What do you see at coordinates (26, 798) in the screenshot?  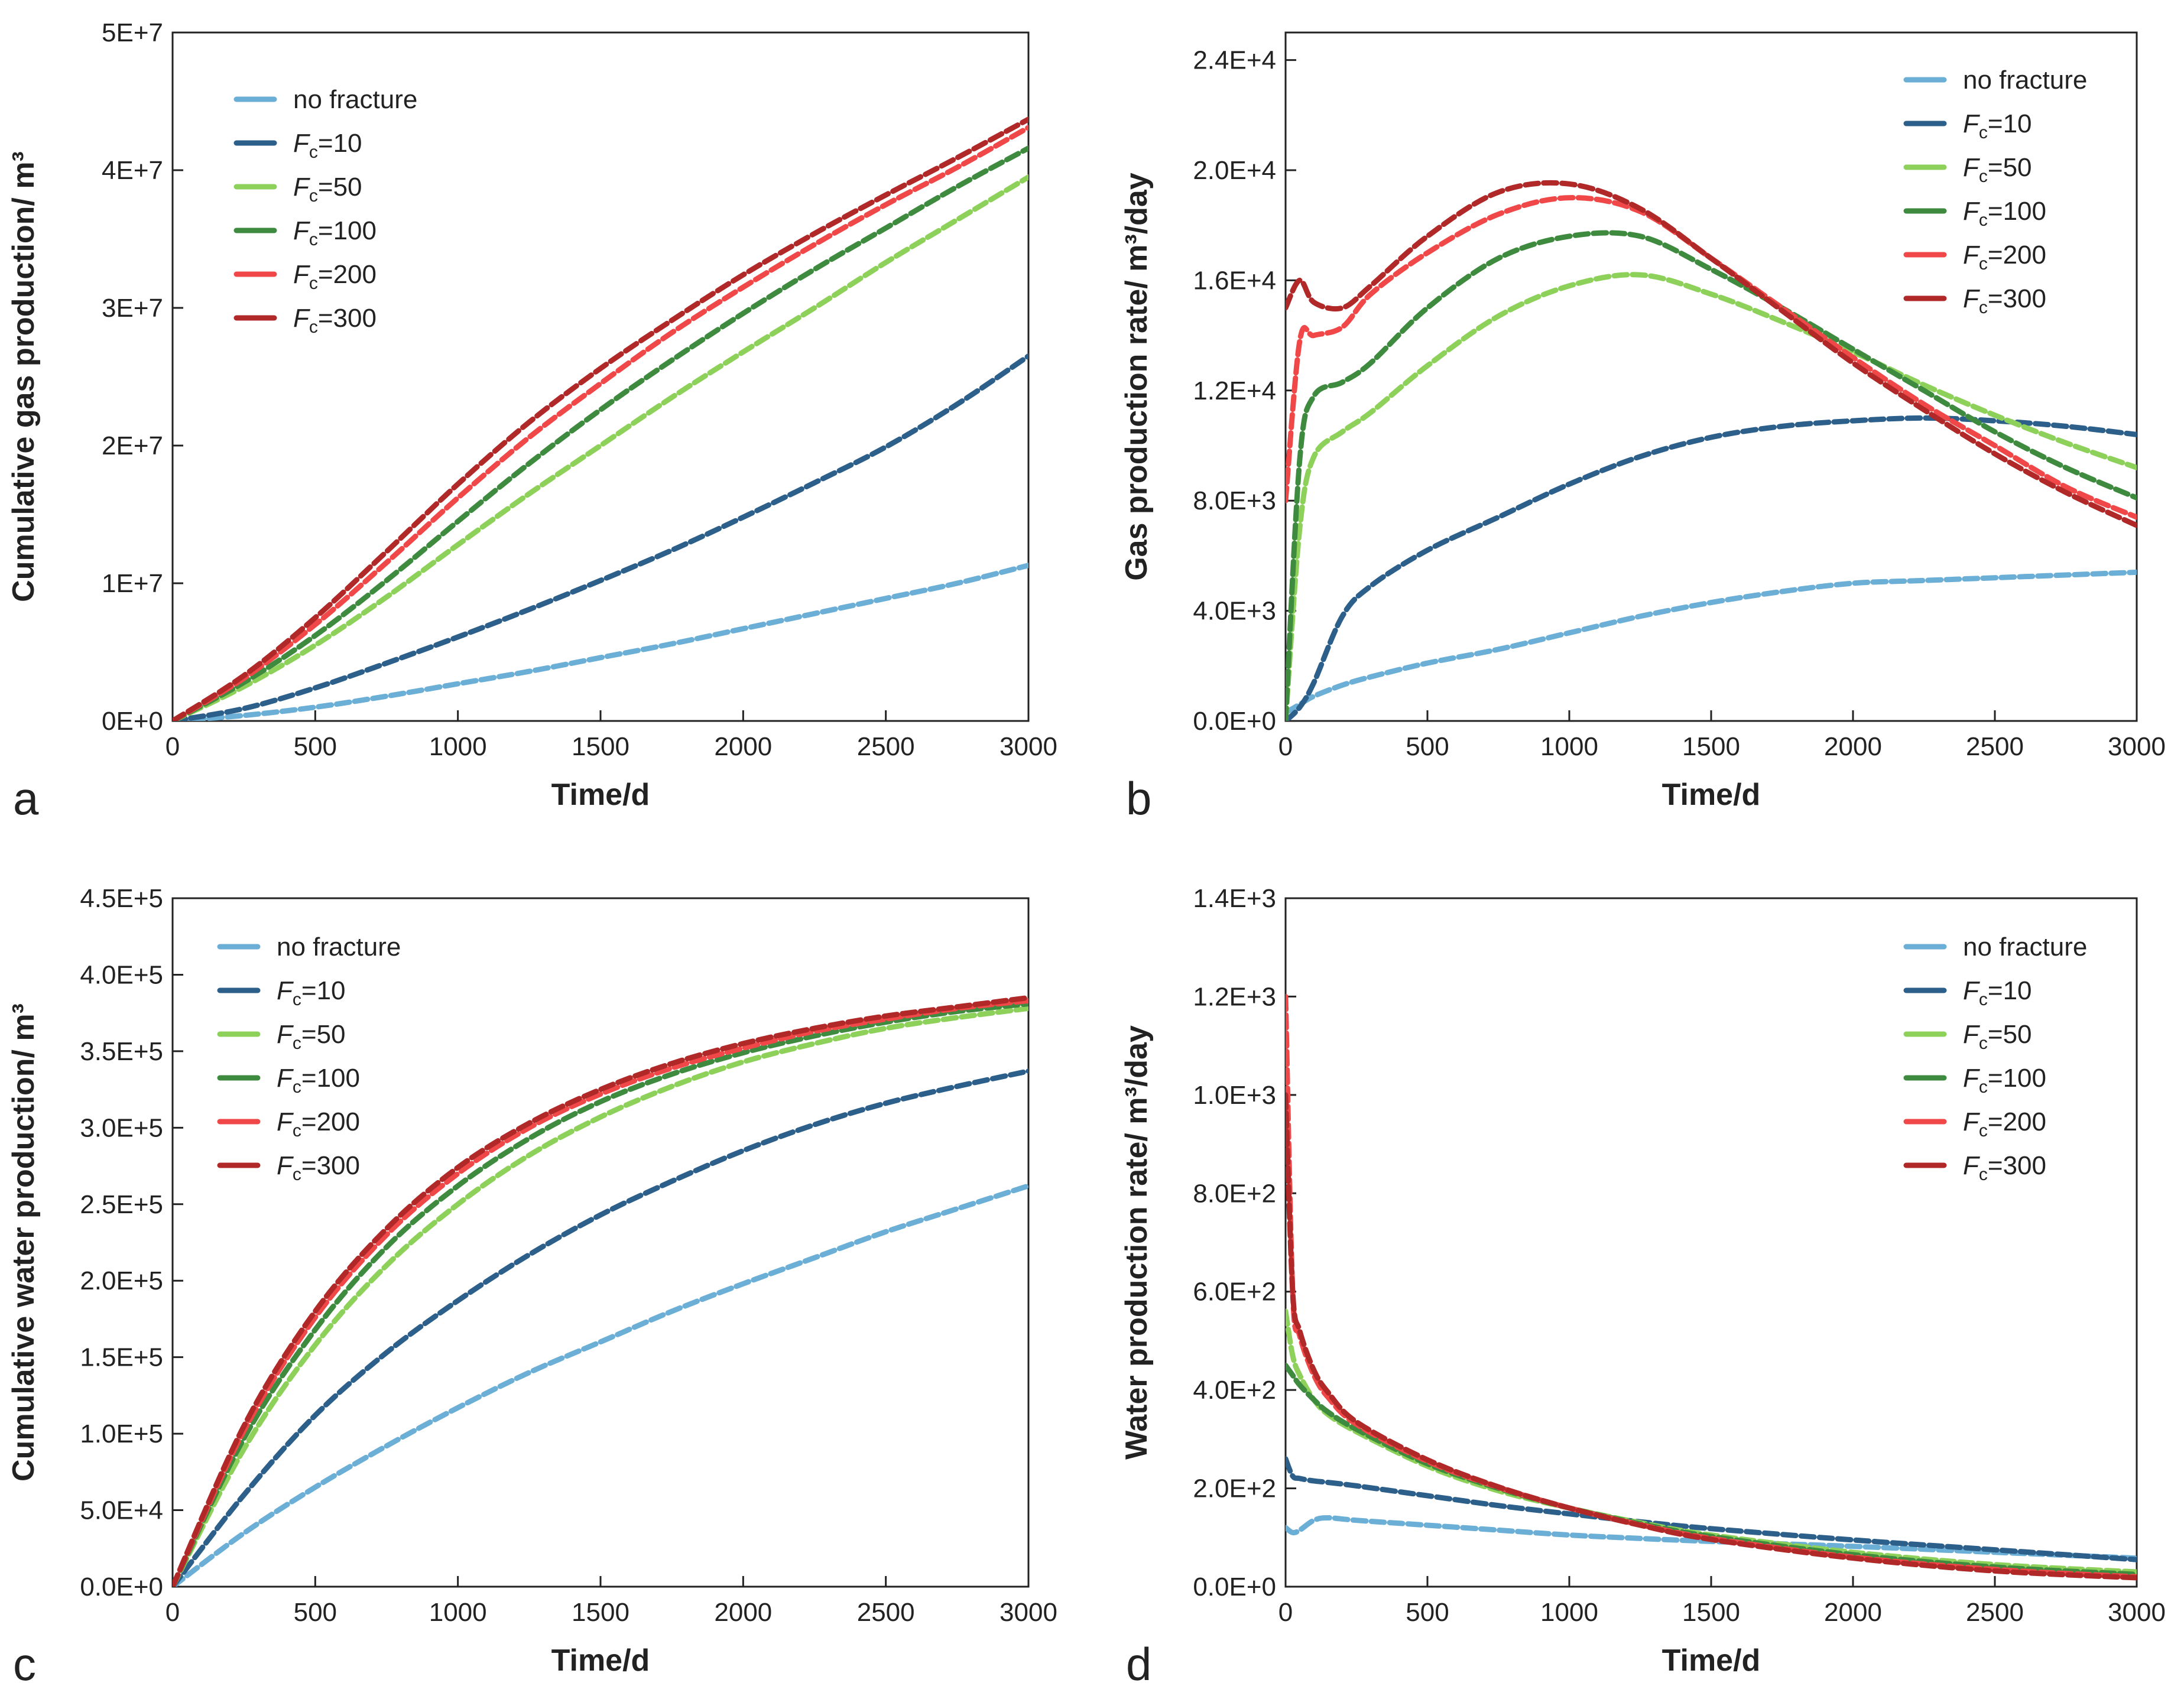 I see `panel-letter: a` at bounding box center [26, 798].